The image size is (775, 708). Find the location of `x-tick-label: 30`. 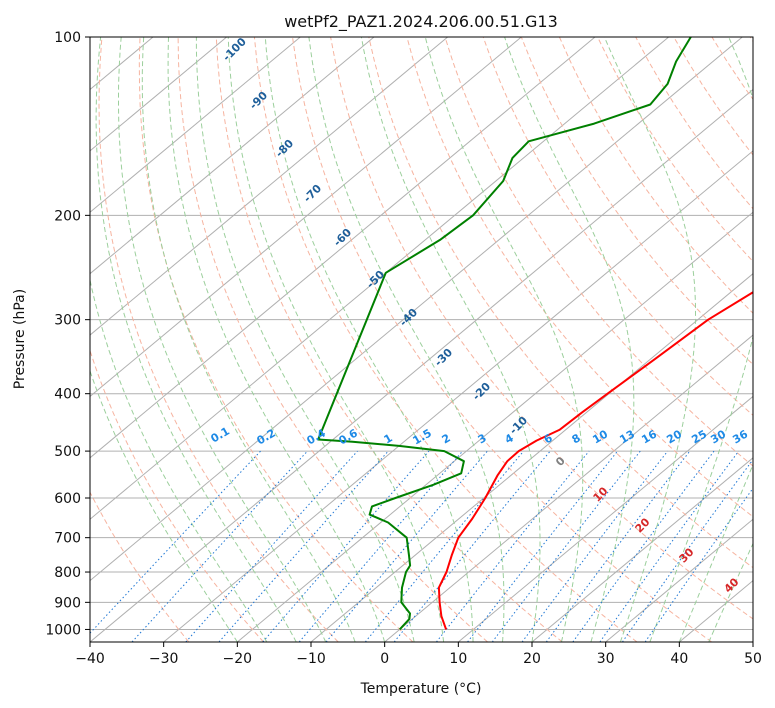

x-tick-label: 30 is located at coordinates (606, 659).